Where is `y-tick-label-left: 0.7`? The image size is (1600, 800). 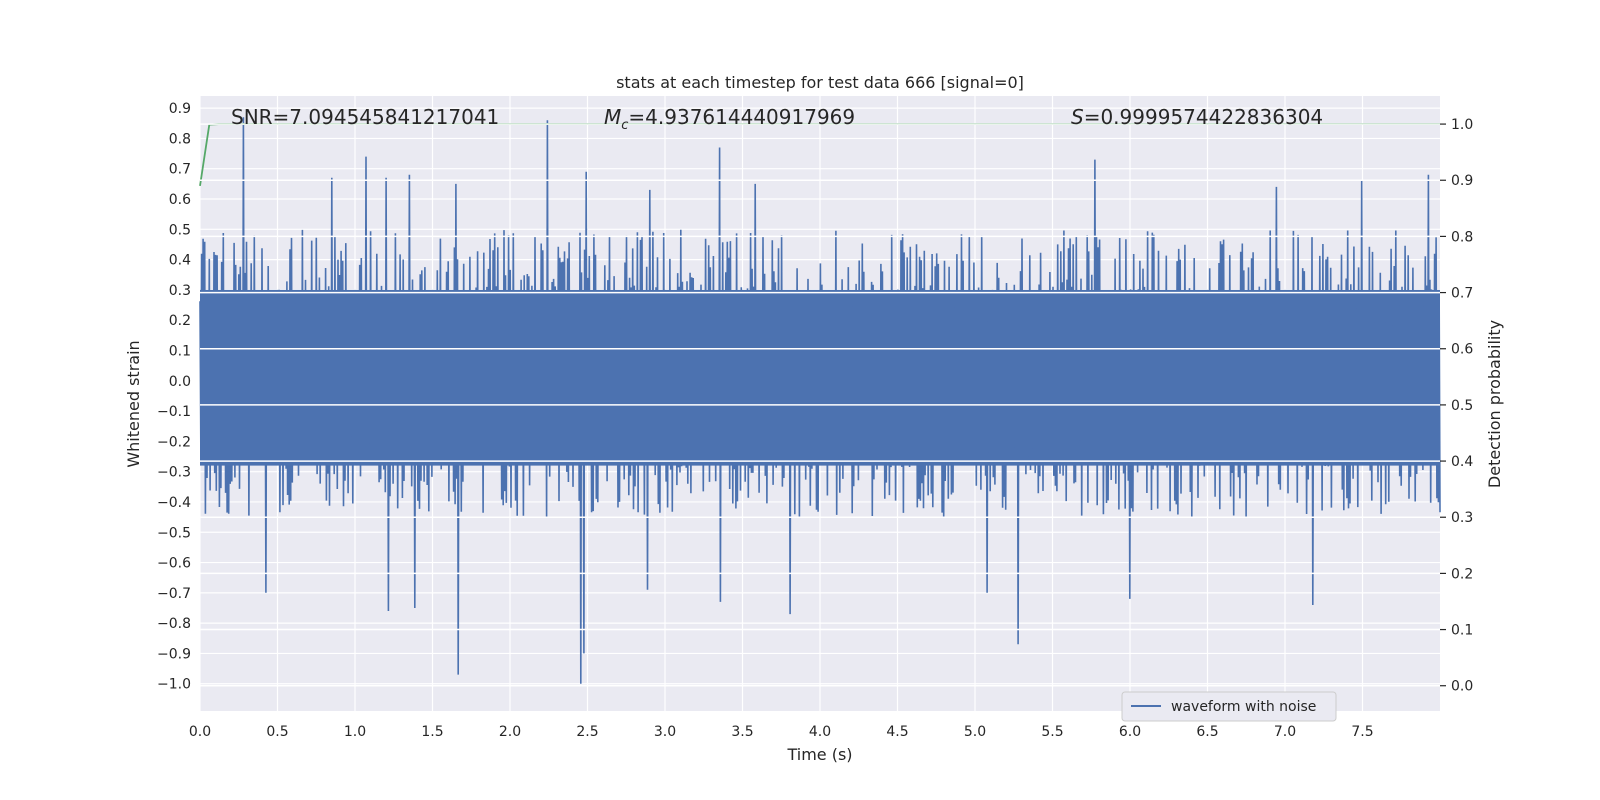
y-tick-label-left: 0.7 is located at coordinates (180, 170).